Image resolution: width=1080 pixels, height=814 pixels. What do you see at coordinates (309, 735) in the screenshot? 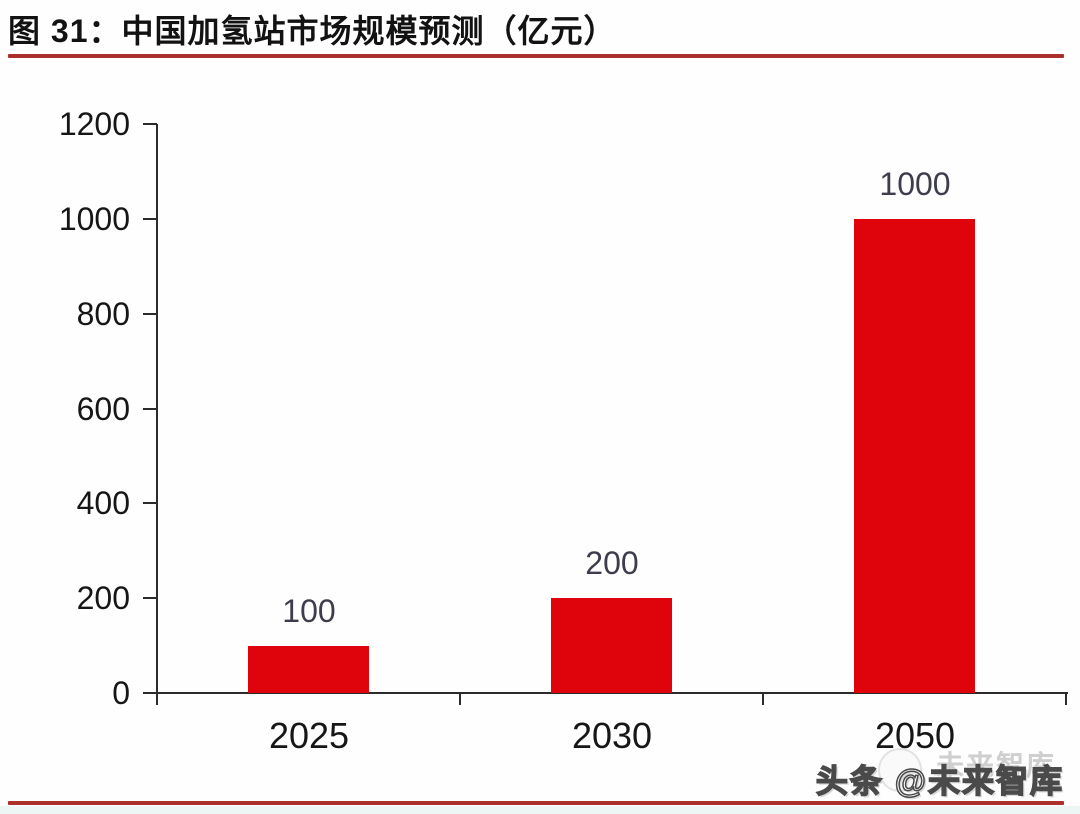
I see `x-axis-category-label: 2025` at bounding box center [309, 735].